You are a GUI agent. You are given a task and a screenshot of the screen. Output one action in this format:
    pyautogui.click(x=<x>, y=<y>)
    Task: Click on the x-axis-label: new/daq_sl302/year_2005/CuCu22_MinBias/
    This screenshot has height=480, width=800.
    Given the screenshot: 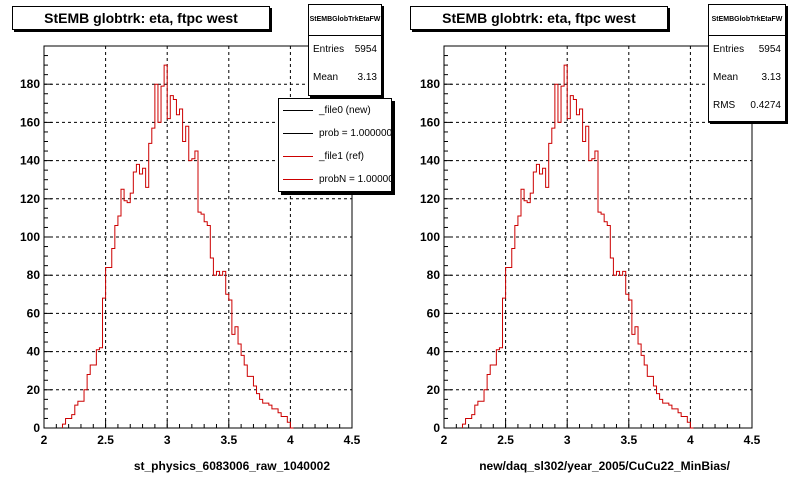 What is the action you would take?
    pyautogui.click(x=604, y=466)
    